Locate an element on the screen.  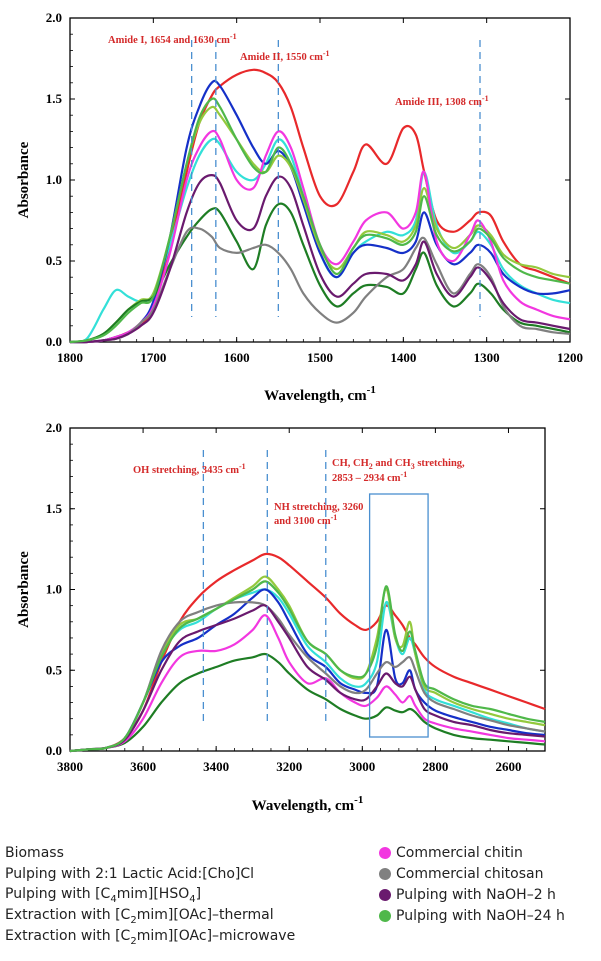
annotation-amide-iii: Amide III, 1308 cm-1 is located at coordinates (442, 101).